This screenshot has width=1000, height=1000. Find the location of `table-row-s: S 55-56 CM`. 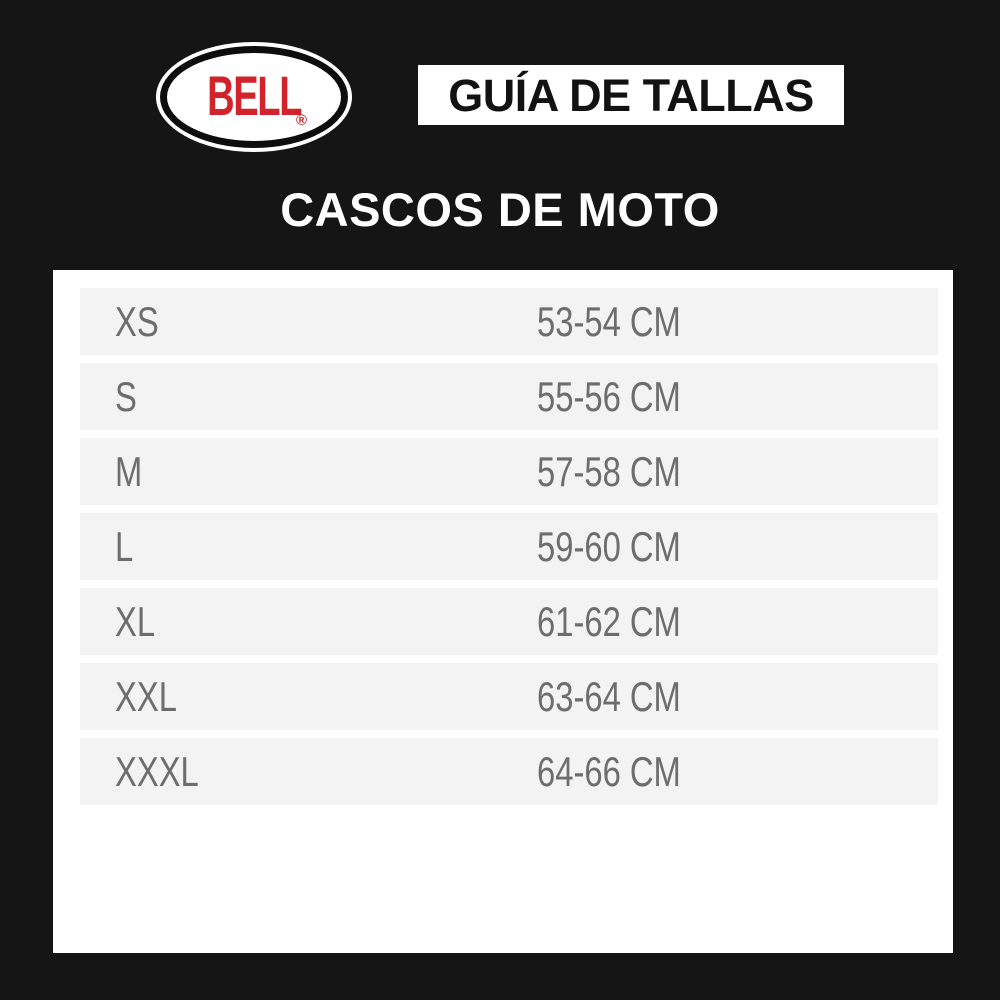

table-row-s: S 55-56 CM is located at coordinates (509, 396).